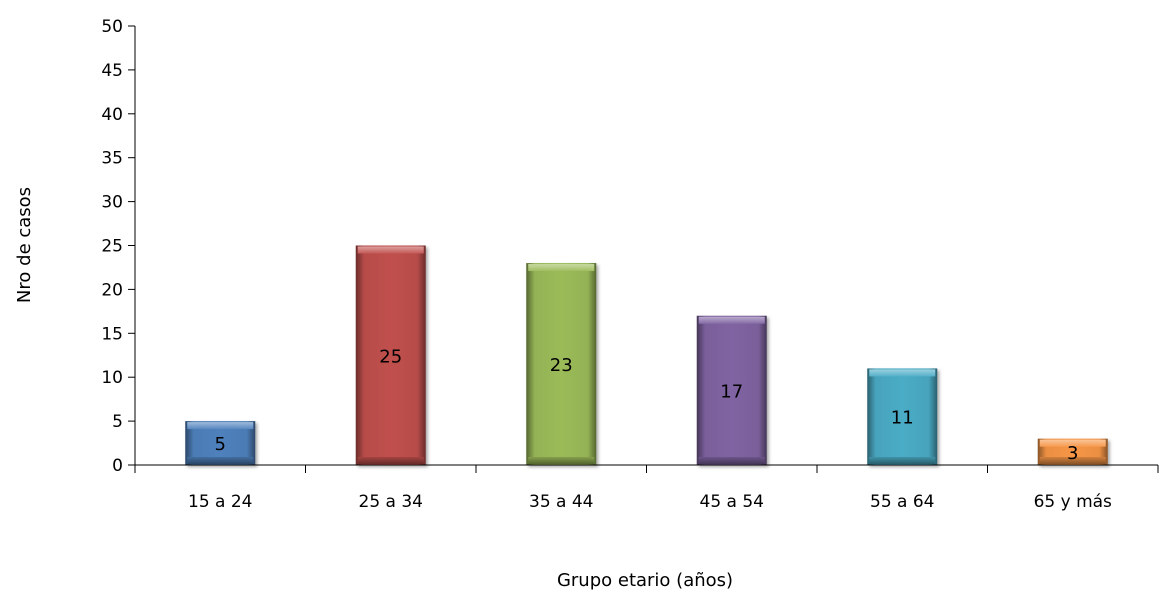 The image size is (1163, 594). I want to click on x-tick-label: 65 y más, so click(1073, 502).